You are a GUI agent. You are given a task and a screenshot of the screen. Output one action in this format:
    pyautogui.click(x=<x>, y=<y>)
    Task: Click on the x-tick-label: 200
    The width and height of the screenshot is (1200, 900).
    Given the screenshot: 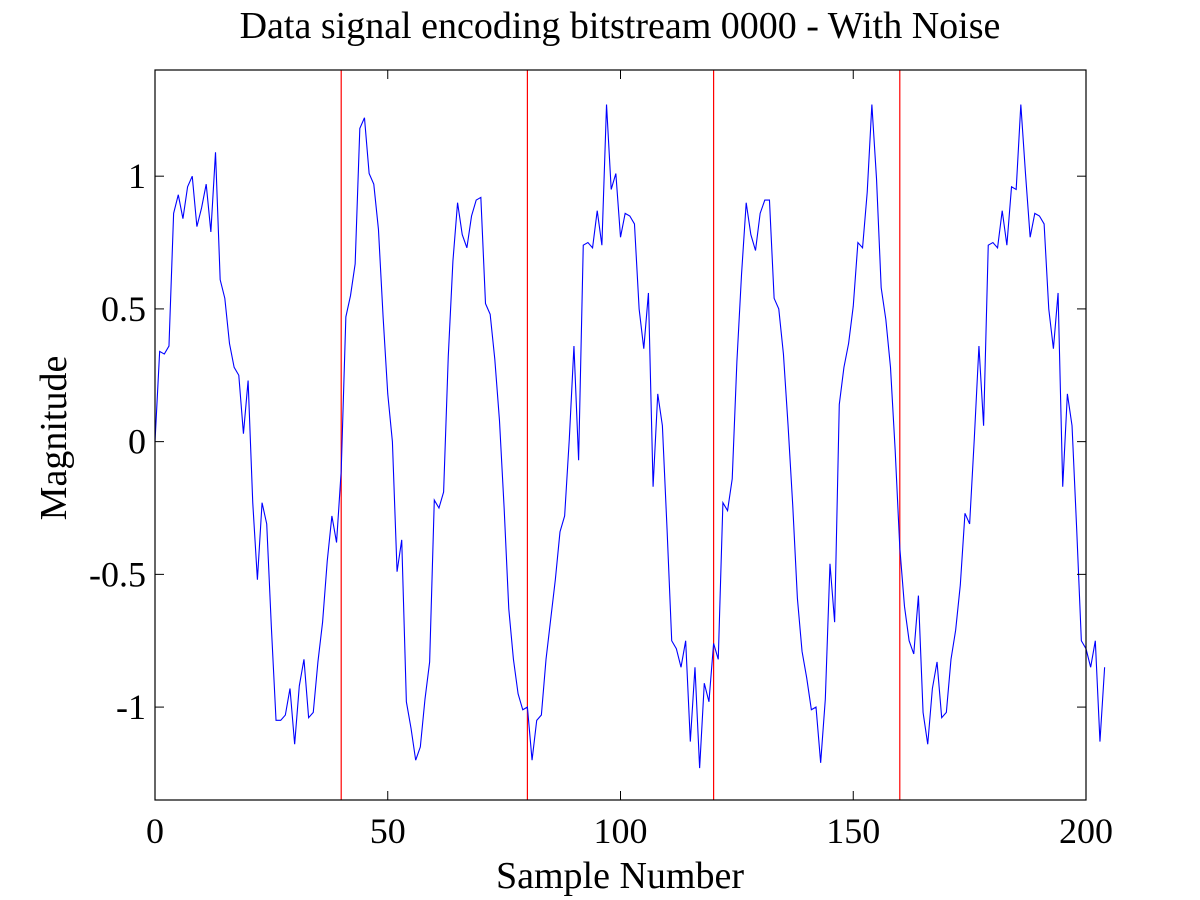 What is the action you would take?
    pyautogui.click(x=1086, y=831)
    